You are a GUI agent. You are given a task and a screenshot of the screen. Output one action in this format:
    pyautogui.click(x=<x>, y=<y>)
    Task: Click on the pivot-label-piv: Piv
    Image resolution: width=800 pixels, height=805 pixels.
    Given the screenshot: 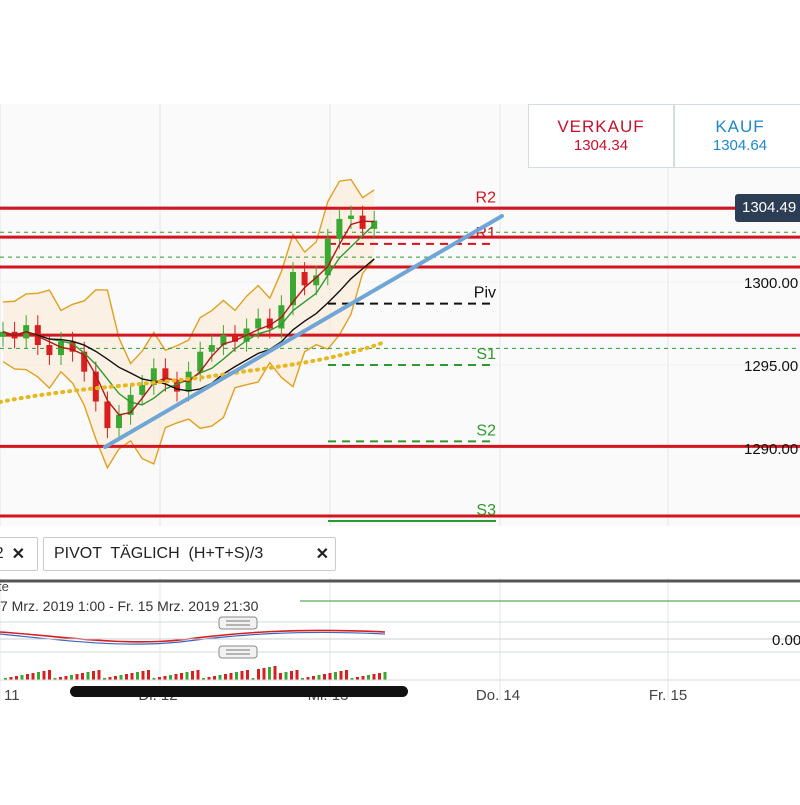 What is the action you would take?
    pyautogui.click(x=485, y=293)
    